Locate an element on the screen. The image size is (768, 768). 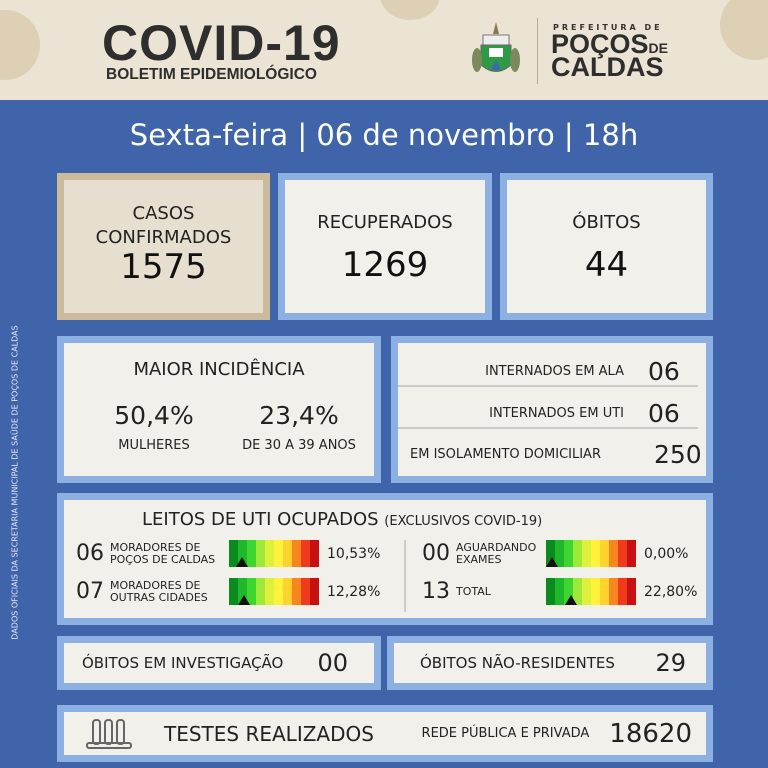
icu-percent: 22,80% is located at coordinates (671, 592).